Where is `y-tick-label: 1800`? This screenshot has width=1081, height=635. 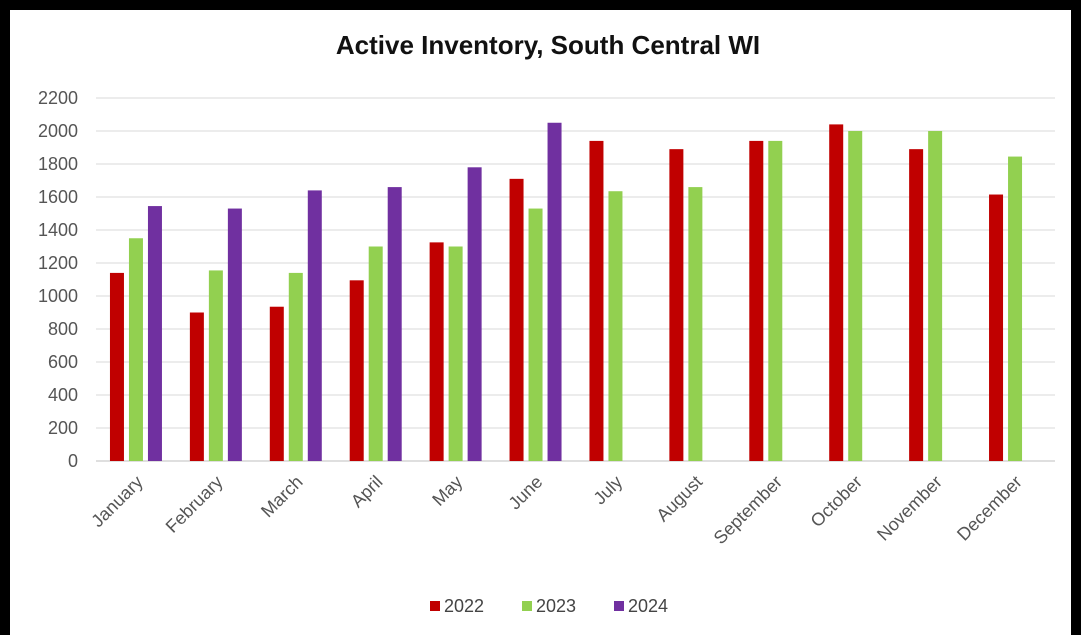
y-tick-label: 1800 is located at coordinates (58, 164).